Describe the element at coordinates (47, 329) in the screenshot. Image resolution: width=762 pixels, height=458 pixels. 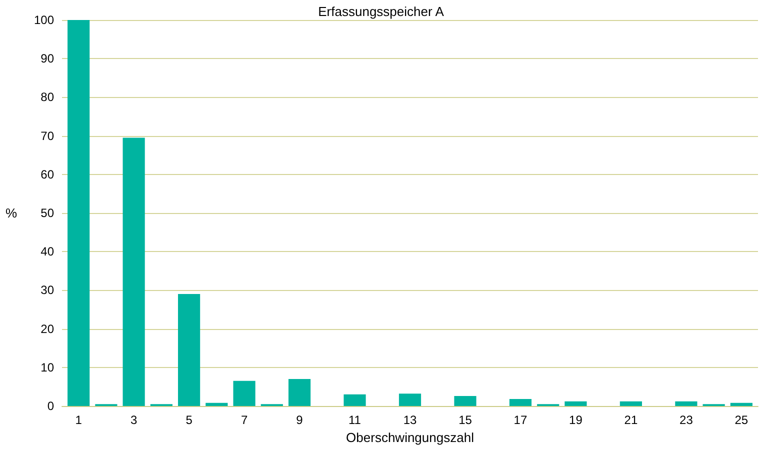
I see `y-tick-label: 20` at that location.